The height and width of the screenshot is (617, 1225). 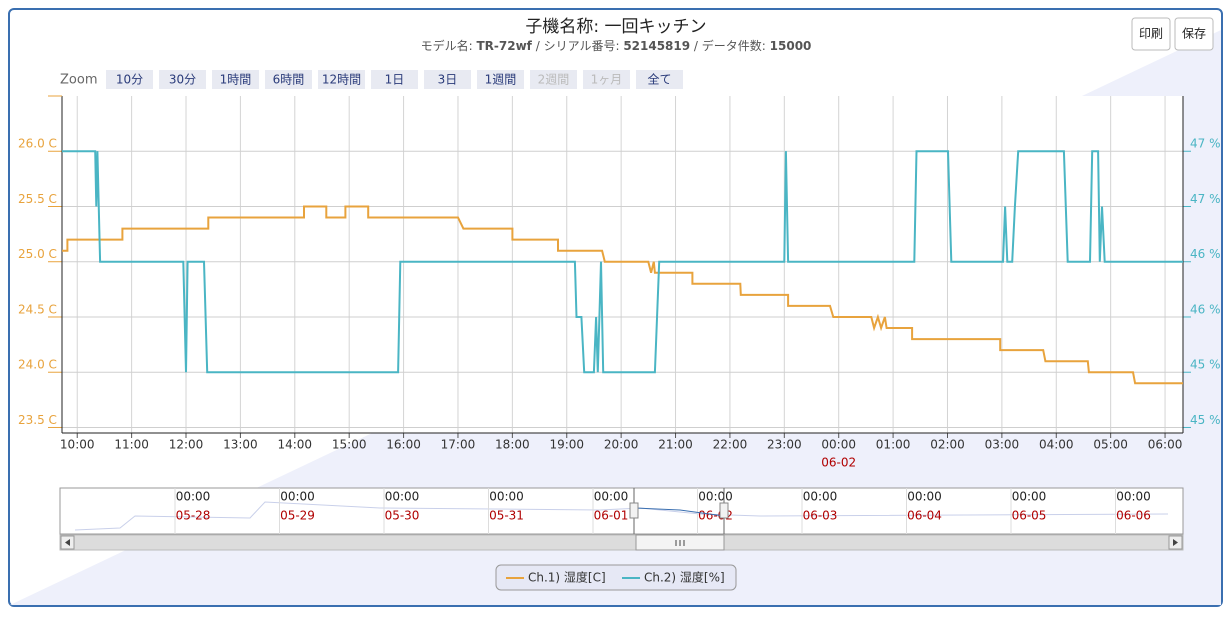 I want to click on x-tick-label: 23:00, so click(x=784, y=445).